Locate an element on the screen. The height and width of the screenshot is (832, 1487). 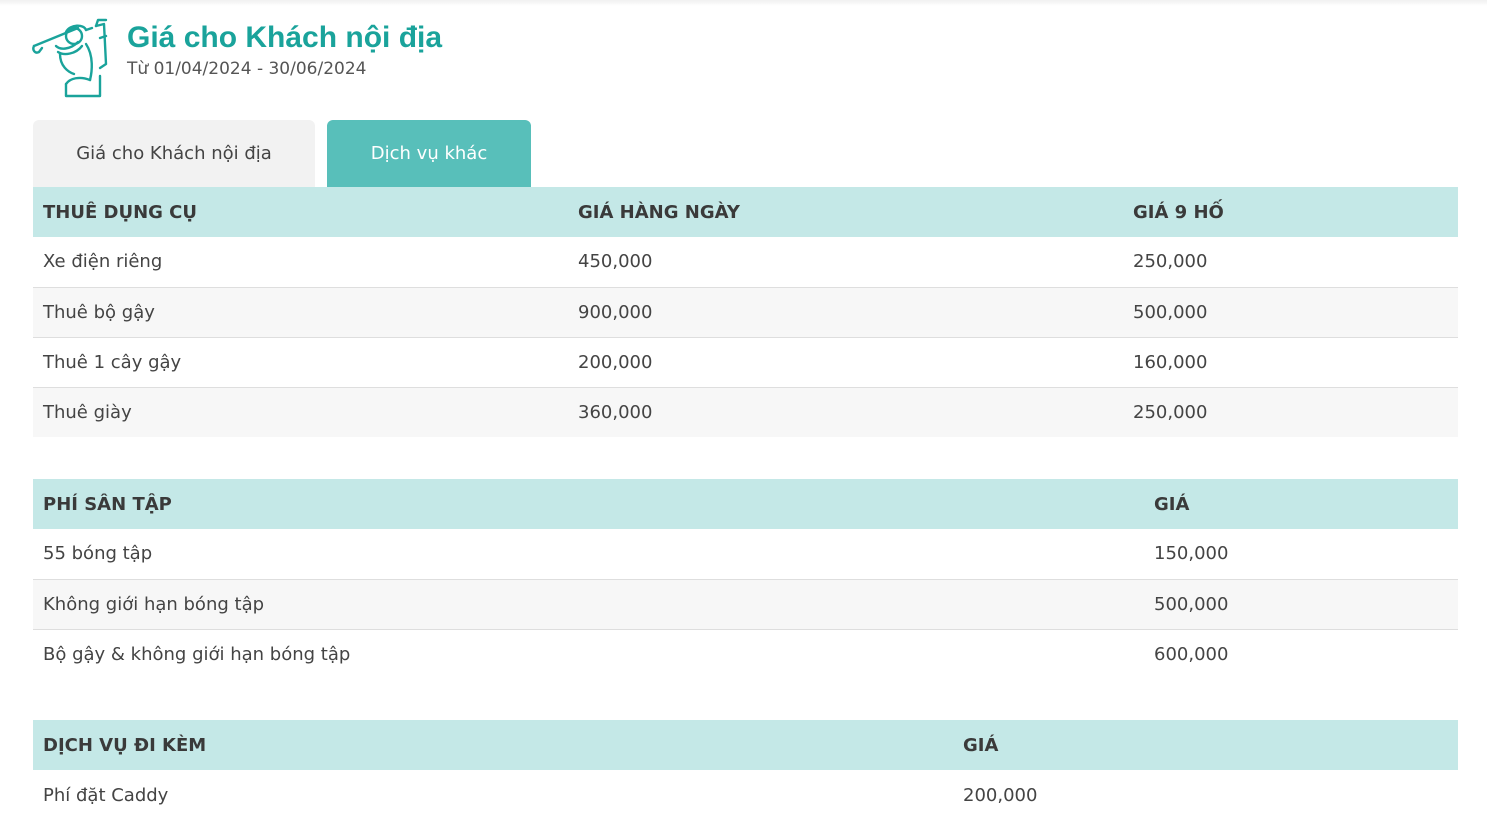
top-shadow is located at coordinates (743, 3).